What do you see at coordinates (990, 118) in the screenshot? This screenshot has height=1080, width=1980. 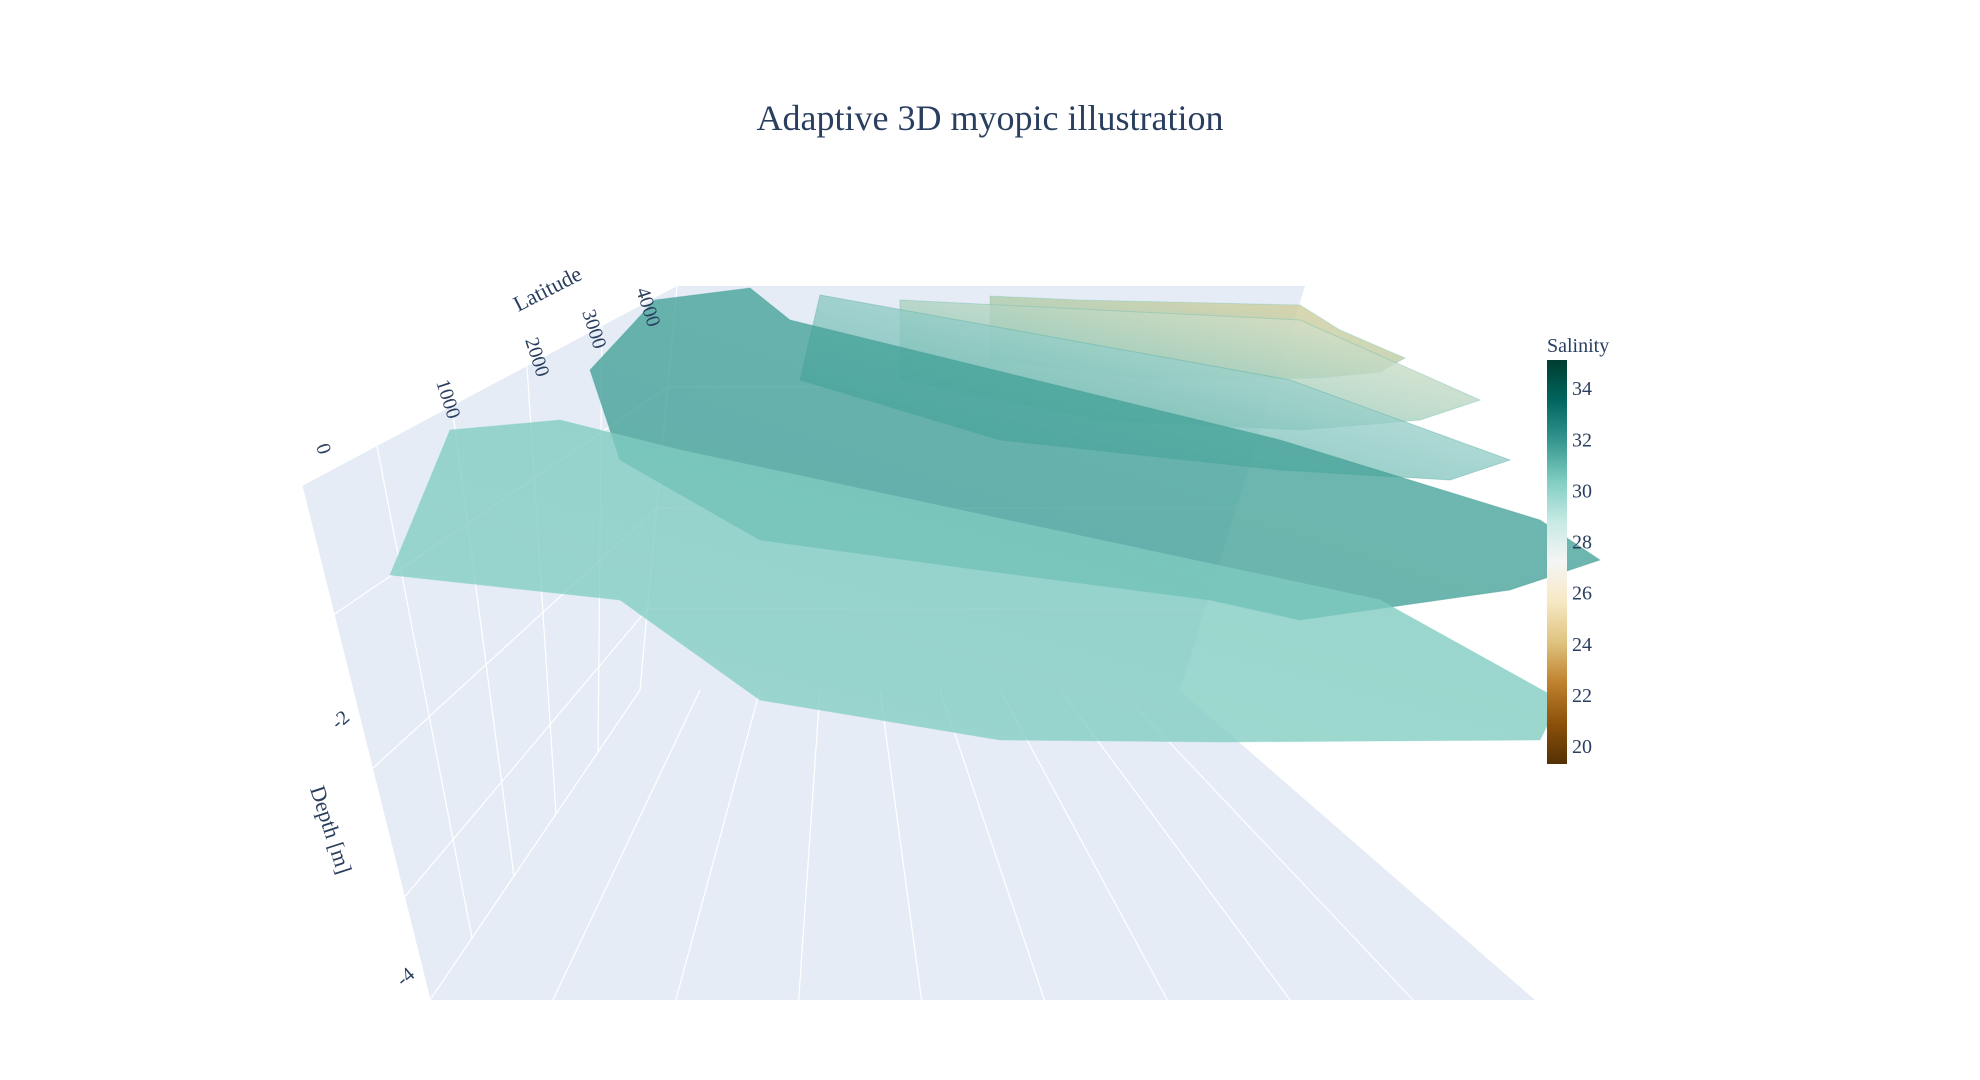 I see `chart-title: Adaptive 3D myopic illustration` at bounding box center [990, 118].